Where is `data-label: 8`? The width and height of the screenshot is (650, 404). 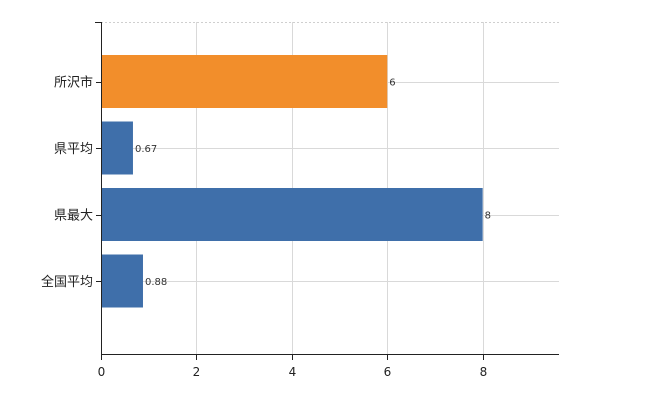 data-label: 8 is located at coordinates (488, 216).